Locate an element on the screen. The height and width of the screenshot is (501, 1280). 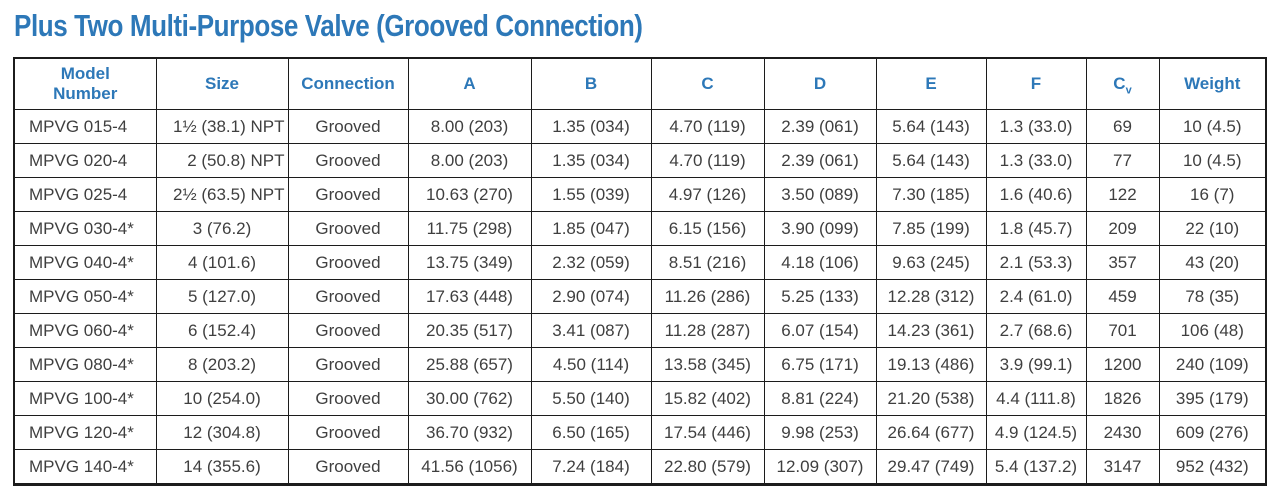
cell-weight: 78 (35) is located at coordinates (1212, 296).